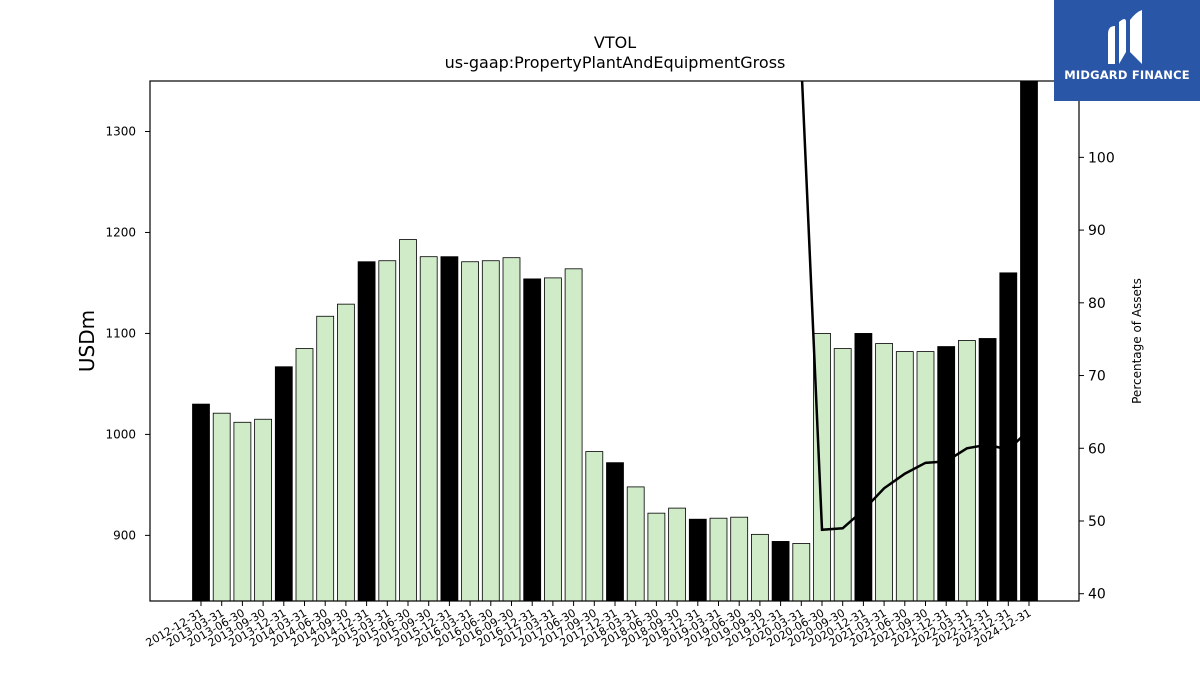 The height and width of the screenshot is (675, 1200). I want to click on y-tick-right-label: 70, so click(1097, 377).